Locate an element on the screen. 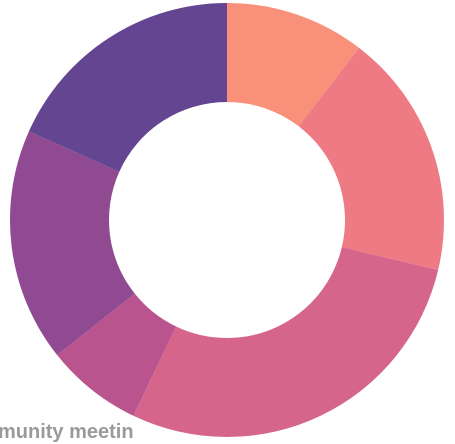  labels-group: 18%munity meetin is located at coordinates (67, 432).